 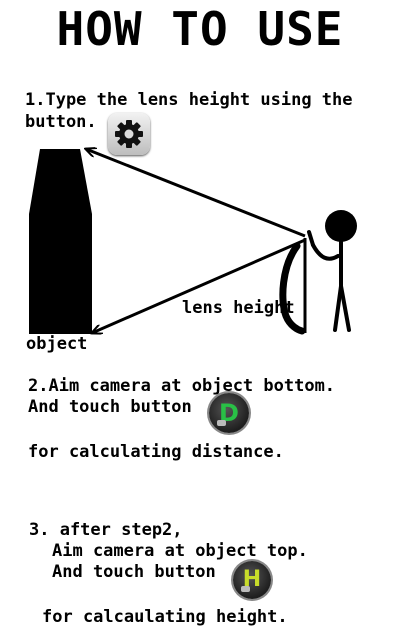 I want to click on step3-line1: 3. after step2,, so click(x=106, y=530).